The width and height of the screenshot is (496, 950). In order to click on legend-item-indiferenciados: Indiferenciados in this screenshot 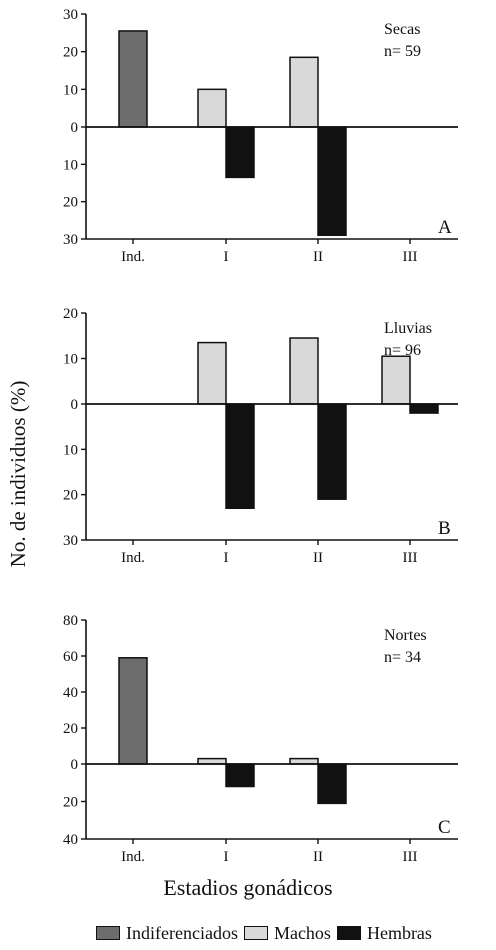, I will do `click(167, 933)`.